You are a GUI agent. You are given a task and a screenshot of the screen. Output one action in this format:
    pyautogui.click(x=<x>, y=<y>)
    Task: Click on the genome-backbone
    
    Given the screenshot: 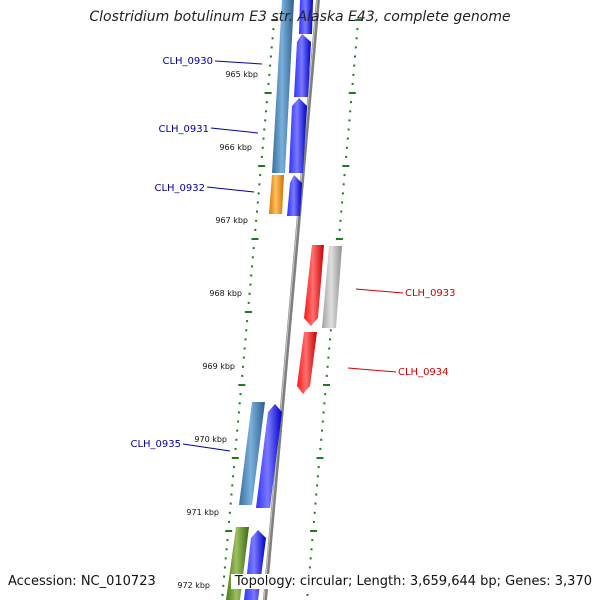 What is the action you would take?
    pyautogui.click(x=291, y=300)
    